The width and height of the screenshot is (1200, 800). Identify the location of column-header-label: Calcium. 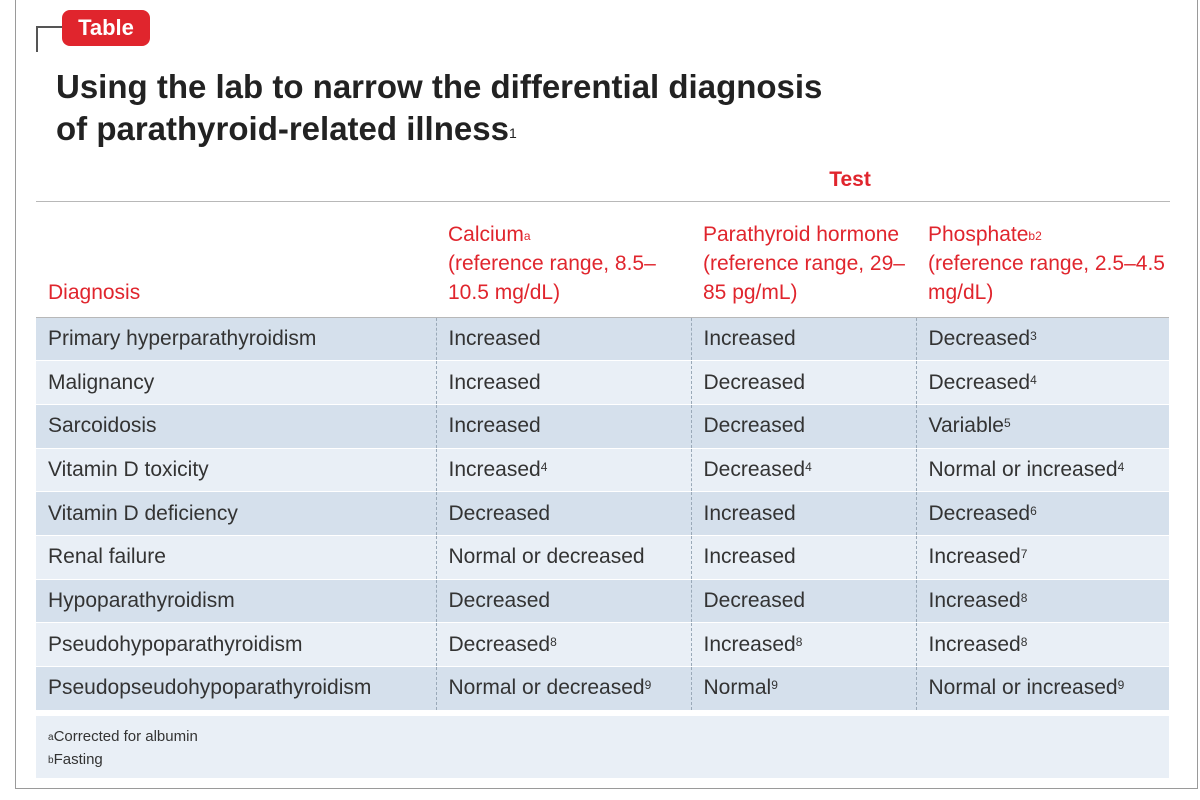
(486, 234).